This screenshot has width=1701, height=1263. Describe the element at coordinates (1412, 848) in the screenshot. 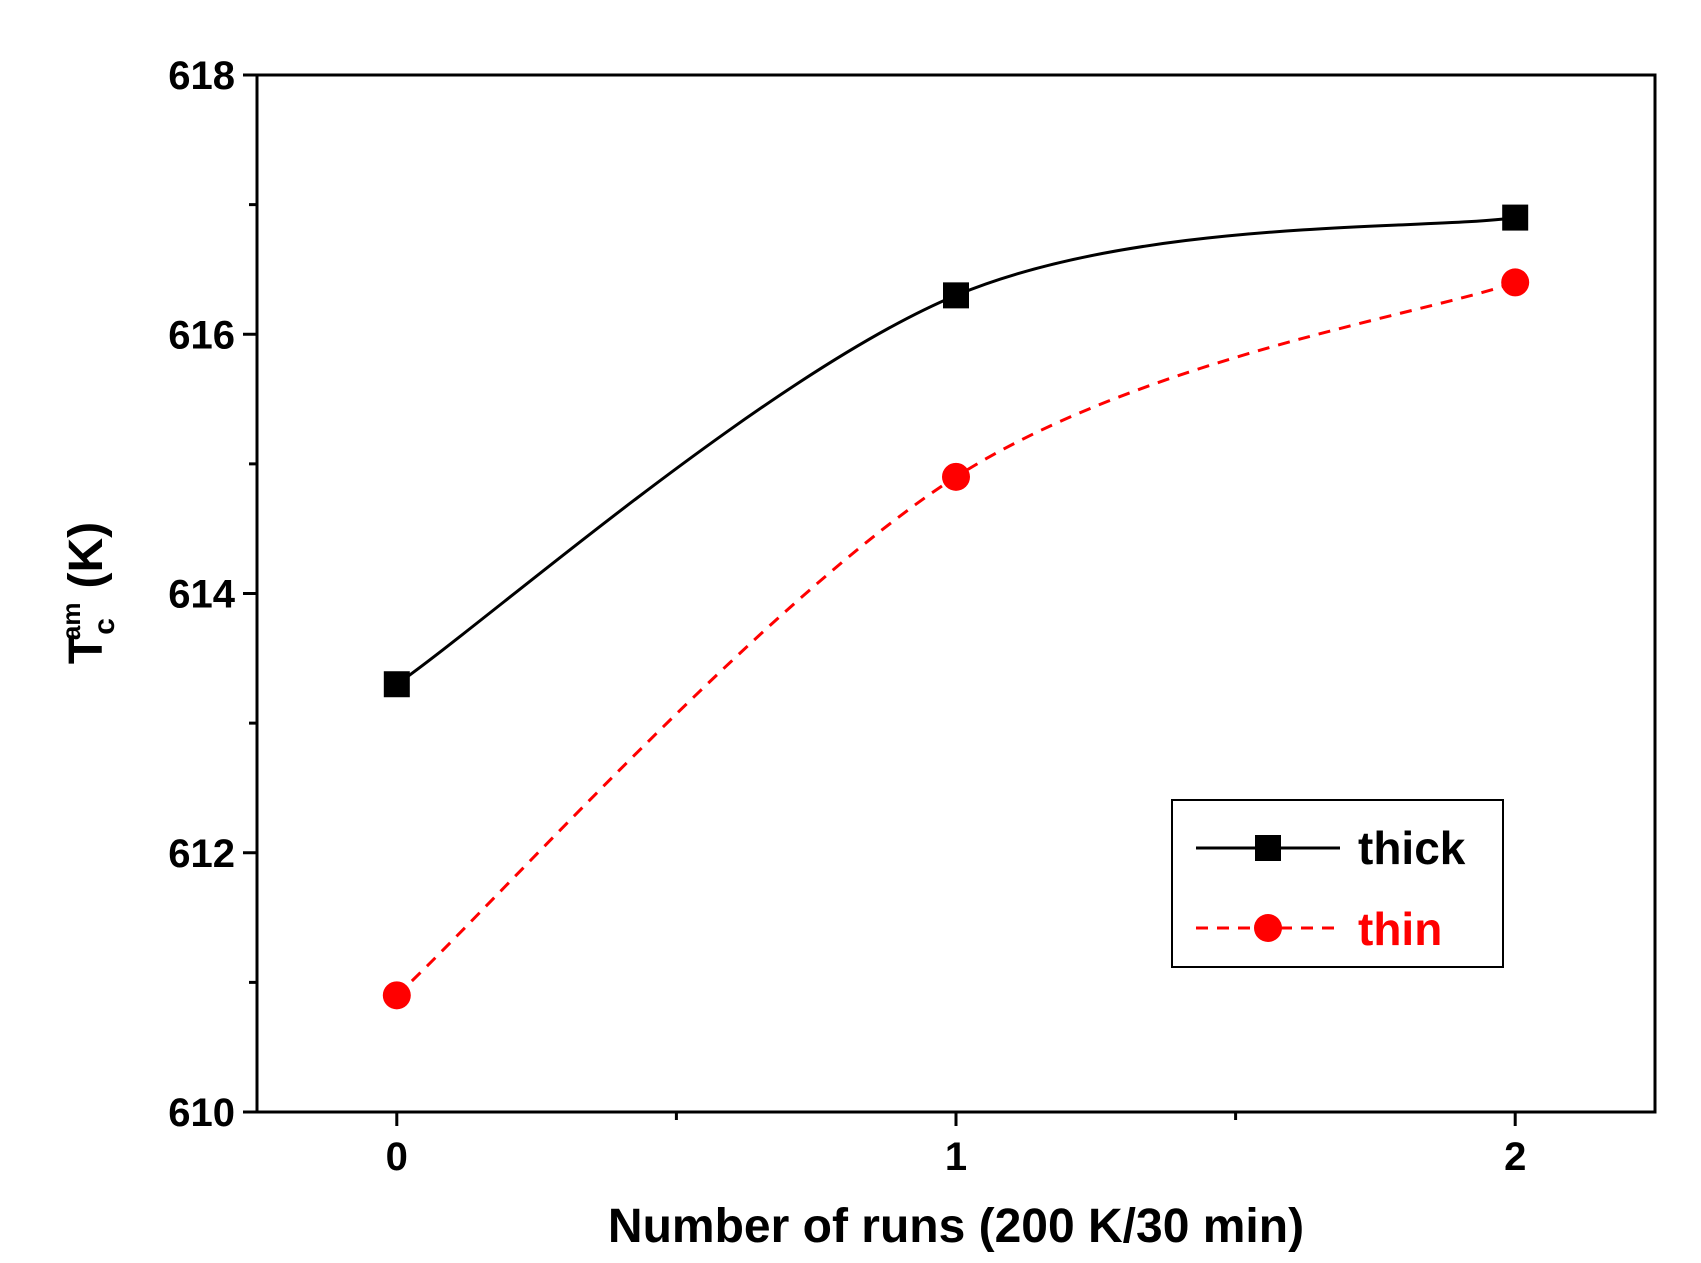

I see `legend-label-thick: thick` at that location.